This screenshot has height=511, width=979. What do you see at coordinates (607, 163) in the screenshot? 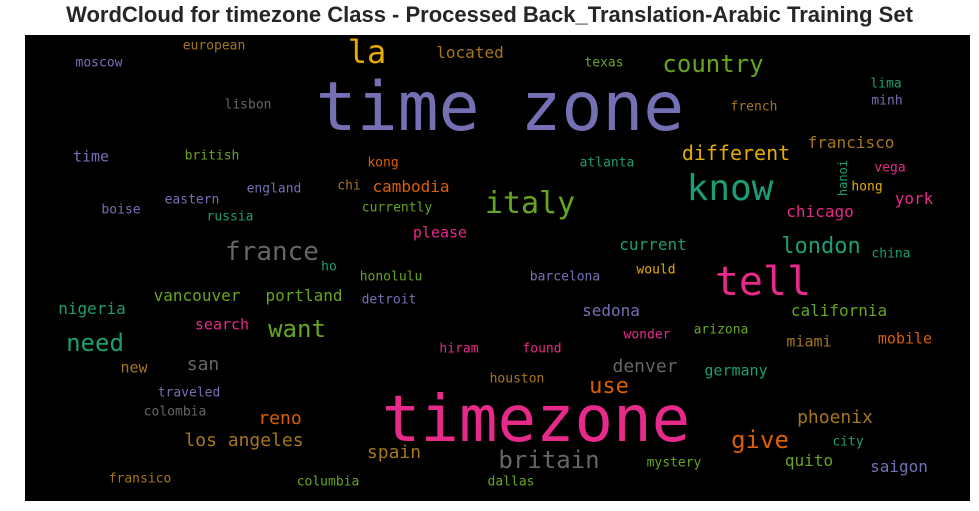
I see `word-atlanta: atlanta` at bounding box center [607, 163].